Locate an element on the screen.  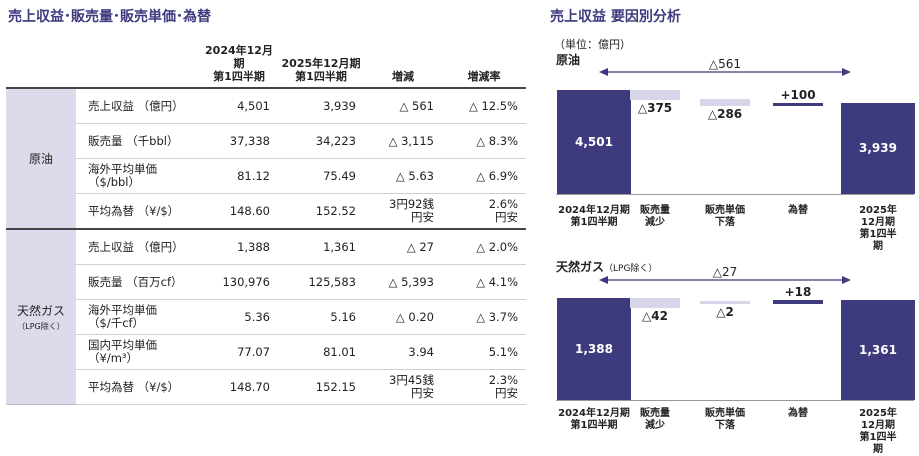
cell-diff: △ 561 is located at coordinates (403, 105).